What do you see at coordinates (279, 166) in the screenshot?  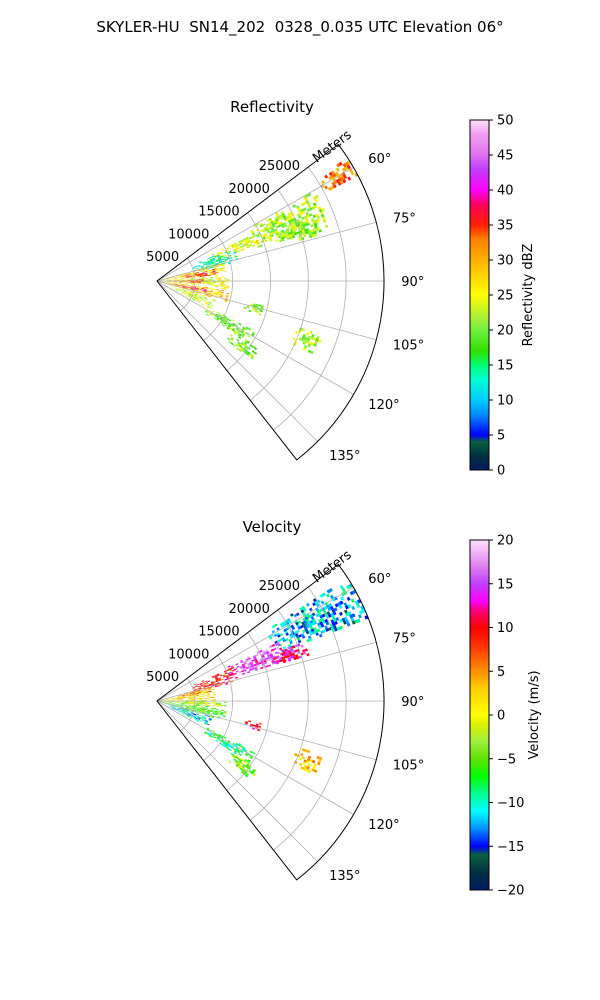 I see `range-tick-label: 25000` at bounding box center [279, 166].